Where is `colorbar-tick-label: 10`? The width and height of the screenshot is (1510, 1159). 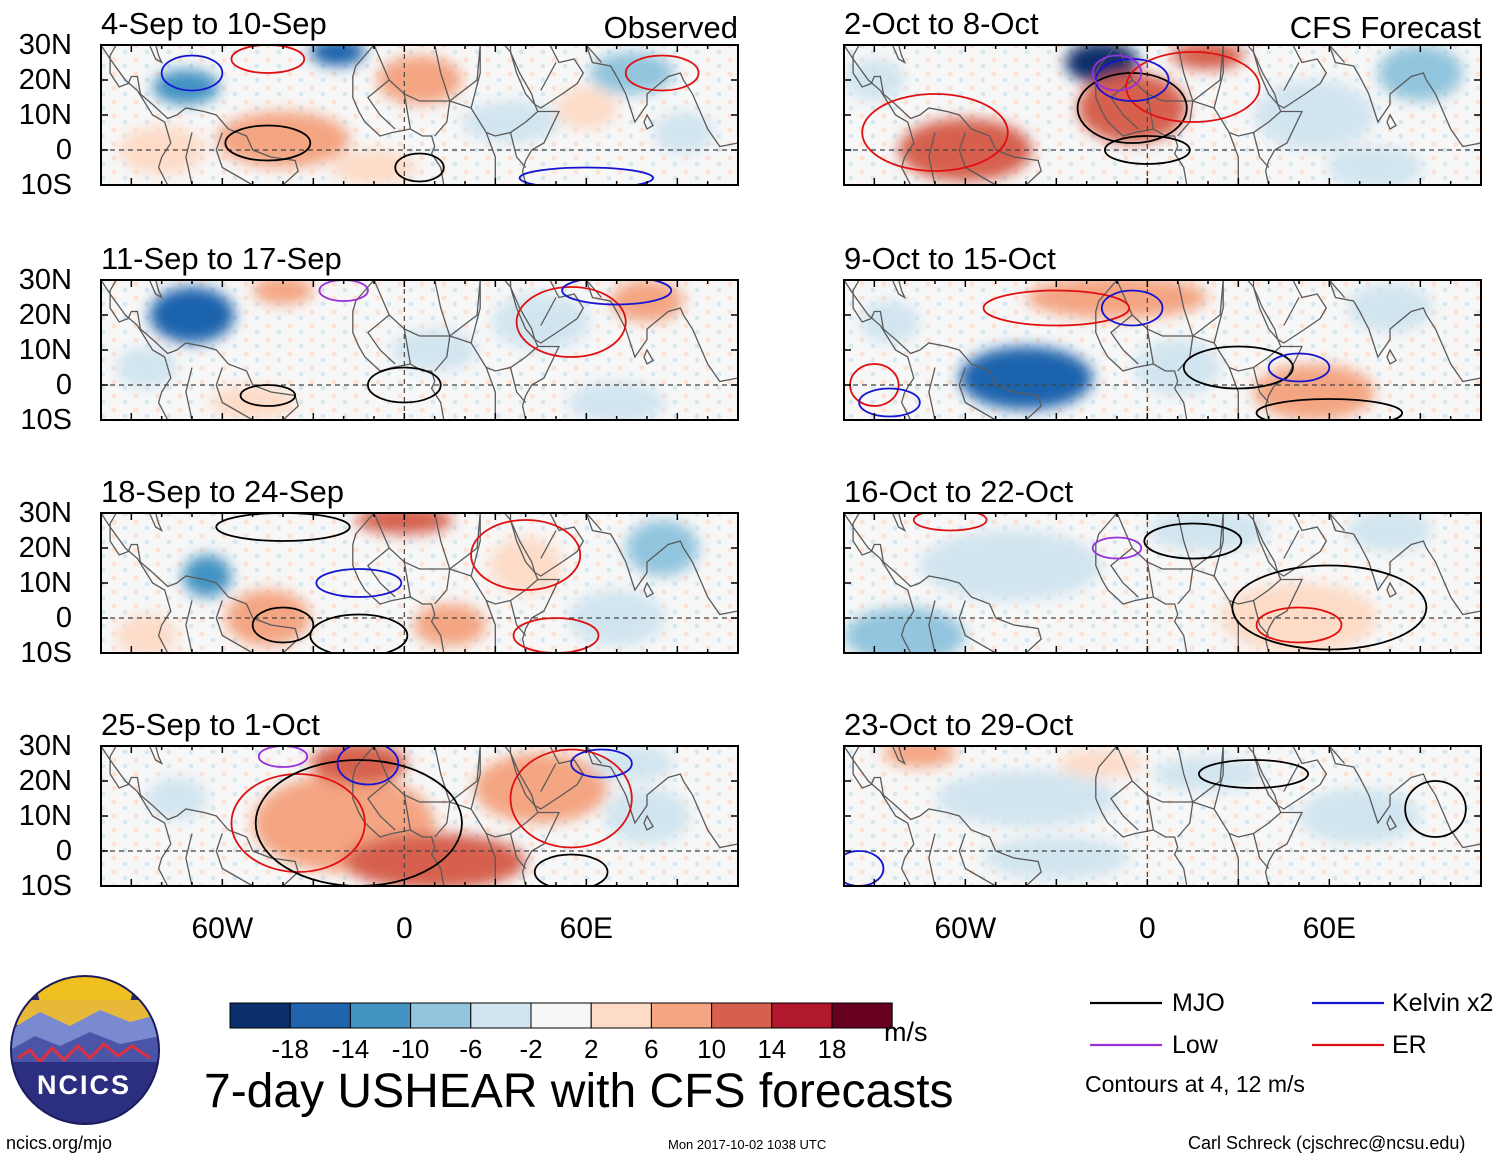 colorbar-tick-label: 10 is located at coordinates (712, 1049).